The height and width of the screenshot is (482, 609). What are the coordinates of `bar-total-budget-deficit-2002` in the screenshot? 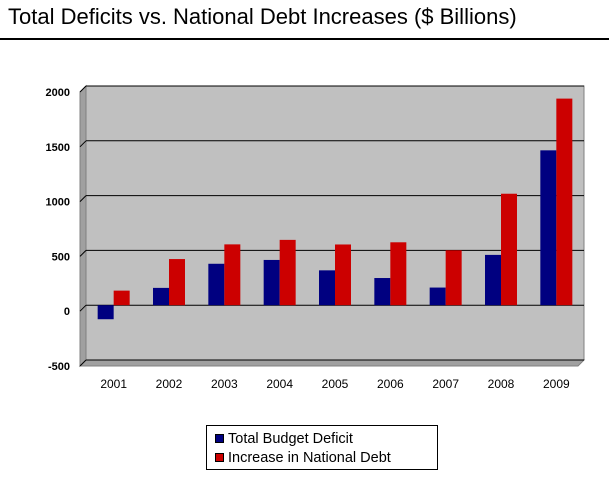 It's located at (161, 296).